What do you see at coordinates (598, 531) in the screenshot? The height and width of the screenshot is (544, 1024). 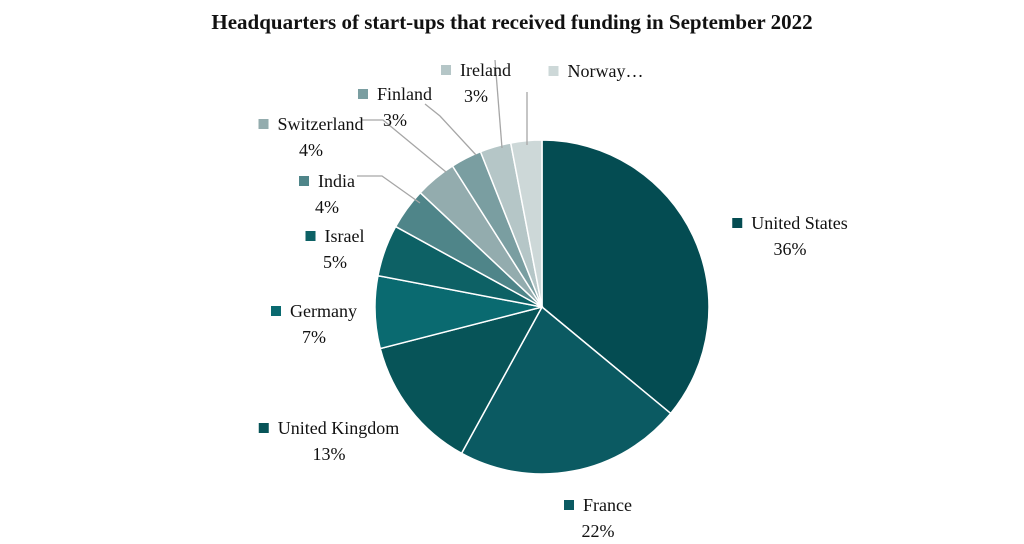 I see `slice-percent: 22%` at bounding box center [598, 531].